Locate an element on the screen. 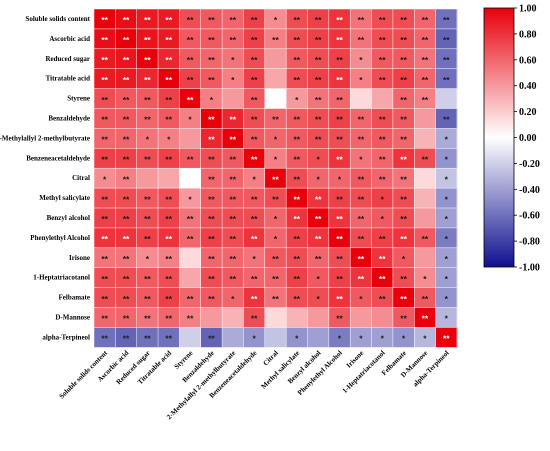 The width and height of the screenshot is (550, 451). colorbar-tick-label: 0.20 is located at coordinates (528, 112).